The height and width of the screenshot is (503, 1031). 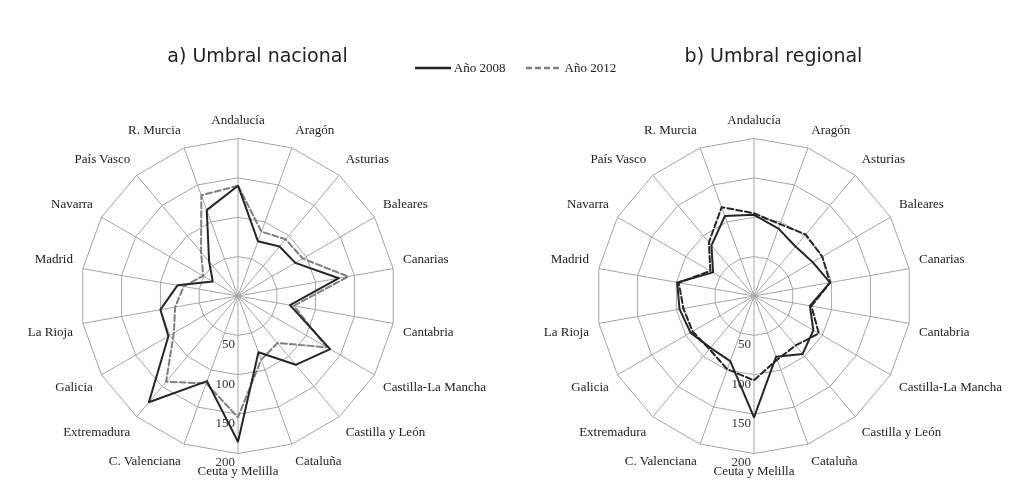 I want to click on chart-title: b) Umbral regional, so click(x=773, y=55).